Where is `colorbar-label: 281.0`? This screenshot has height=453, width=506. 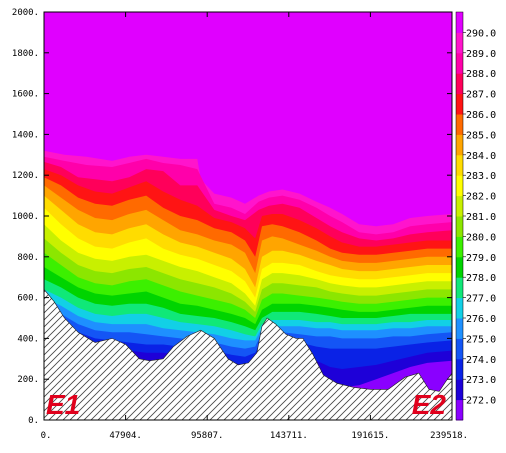
colorbar-label: 281.0 is located at coordinates (481, 217).